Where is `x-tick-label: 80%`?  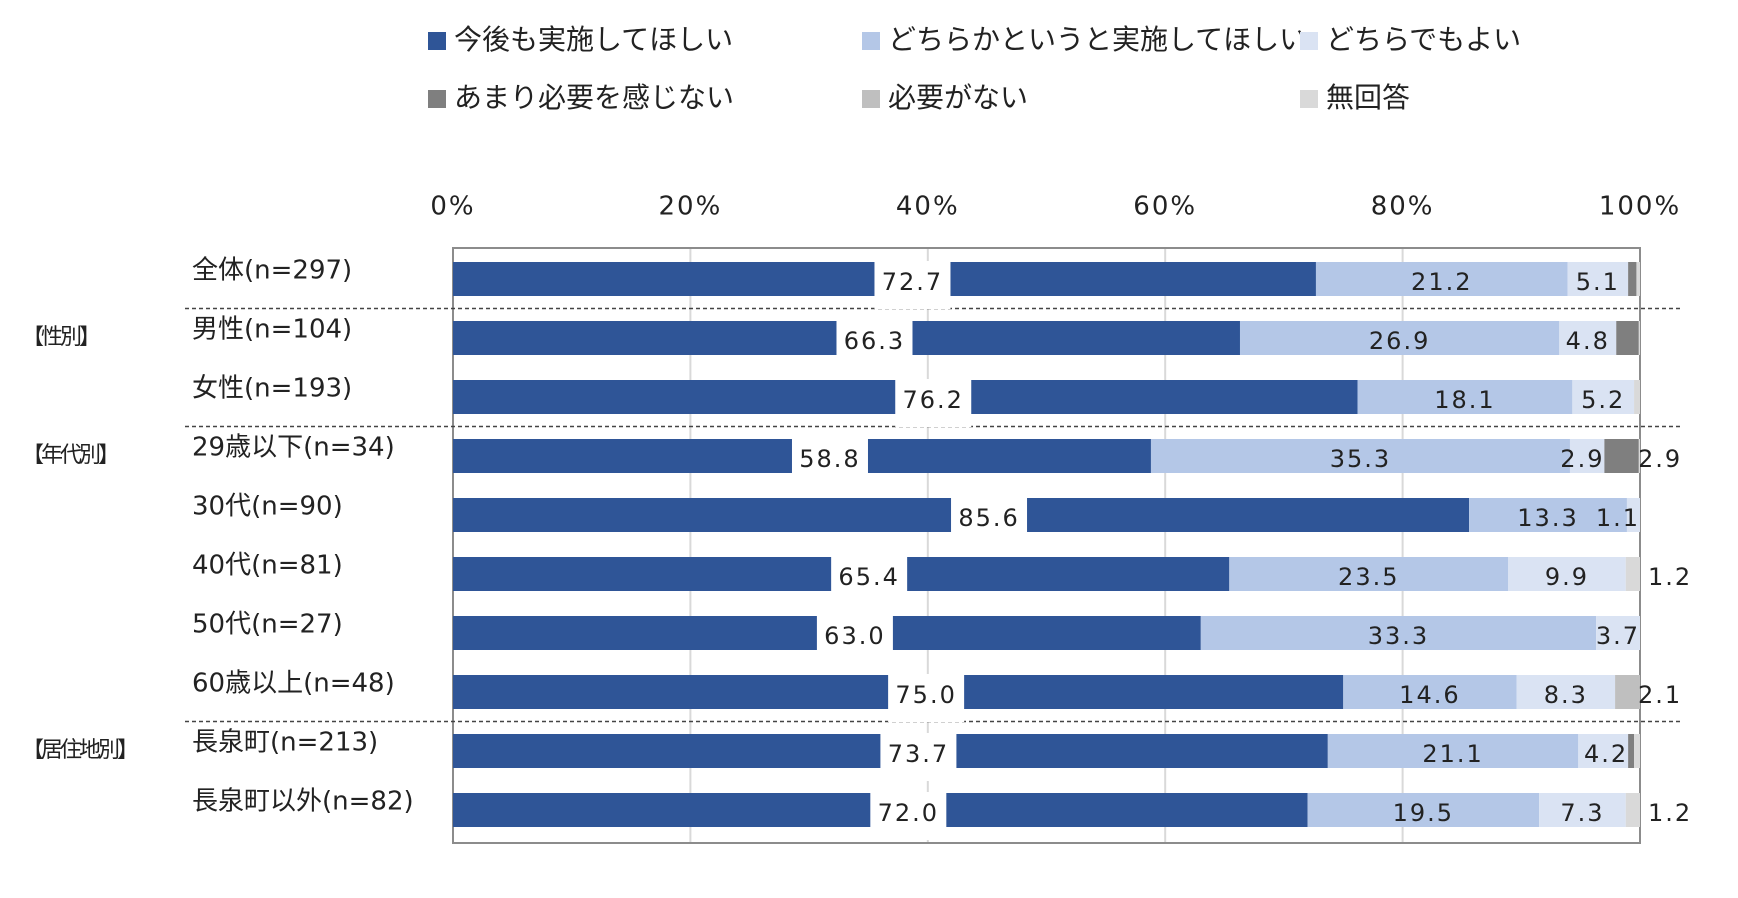
x-tick-label: 80% is located at coordinates (1403, 207).